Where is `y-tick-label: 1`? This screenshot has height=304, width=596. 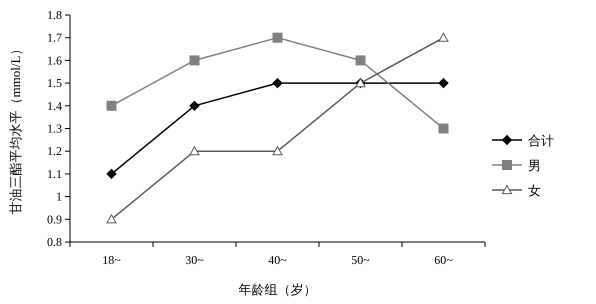
y-tick-label: 1 is located at coordinates (59, 197).